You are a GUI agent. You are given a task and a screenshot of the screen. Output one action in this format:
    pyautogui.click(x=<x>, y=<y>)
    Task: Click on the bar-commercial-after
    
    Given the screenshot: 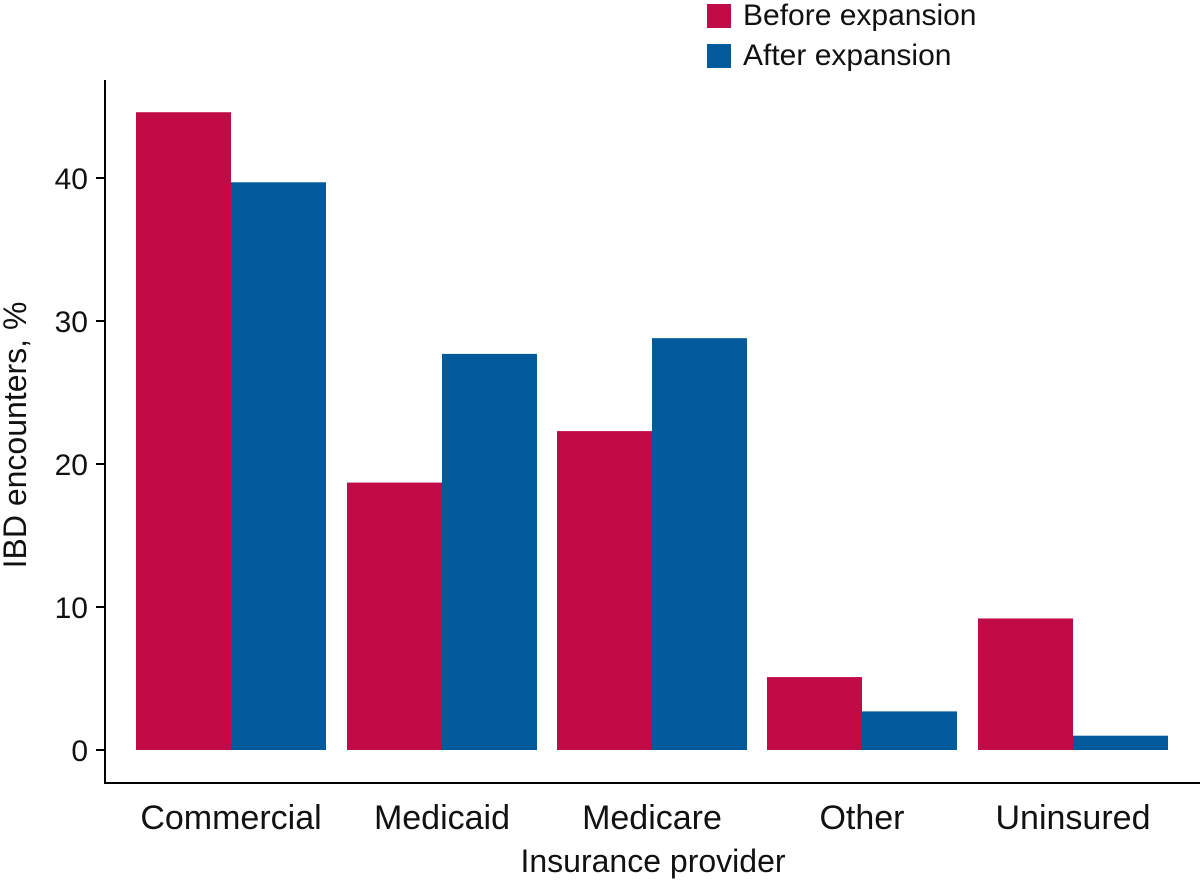 What is the action you would take?
    pyautogui.click(x=278, y=466)
    